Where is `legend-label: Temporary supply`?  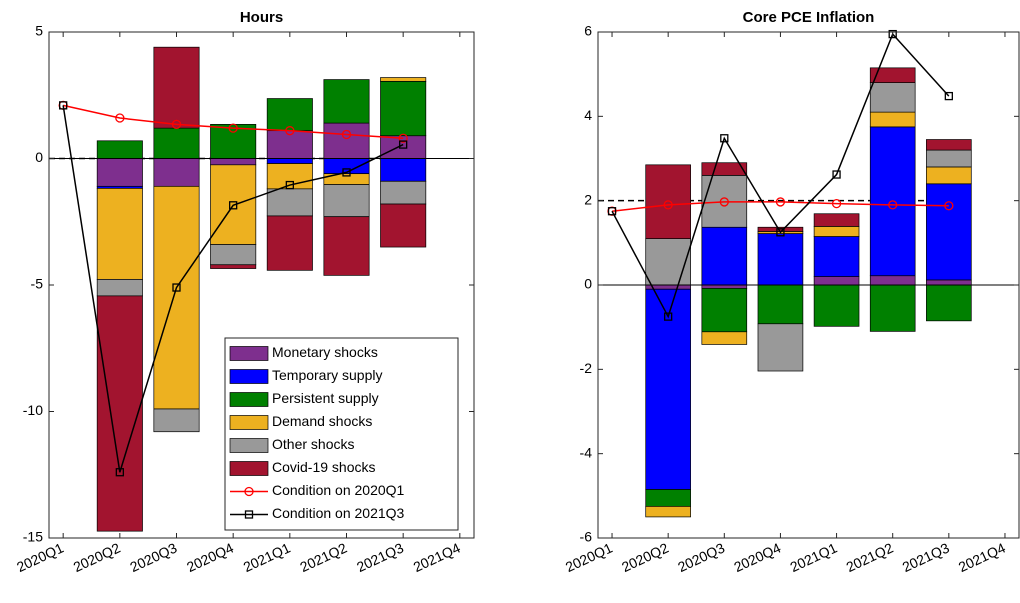 legend-label: Temporary supply is located at coordinates (327, 375).